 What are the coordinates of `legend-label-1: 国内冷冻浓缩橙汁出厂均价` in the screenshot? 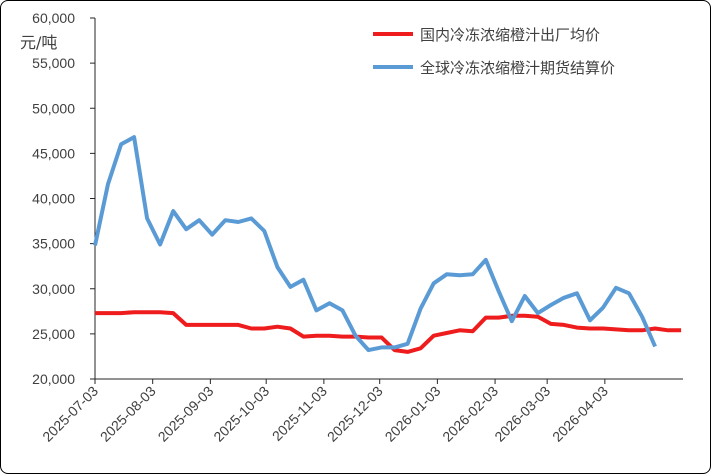 It's located at (510, 35).